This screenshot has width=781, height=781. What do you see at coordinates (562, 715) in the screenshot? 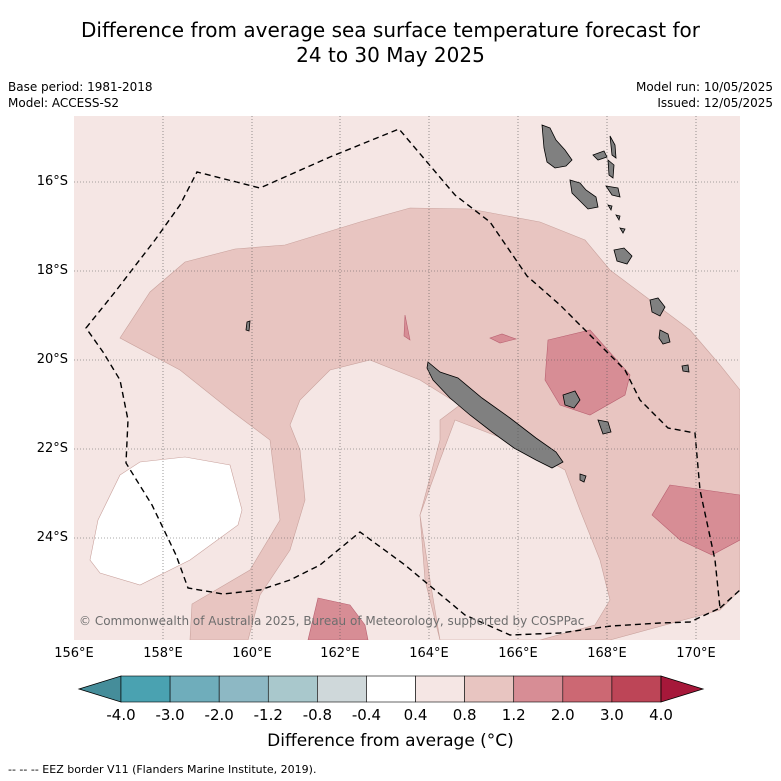
I see `colorbar-tick-label: 2.0` at bounding box center [562, 715].